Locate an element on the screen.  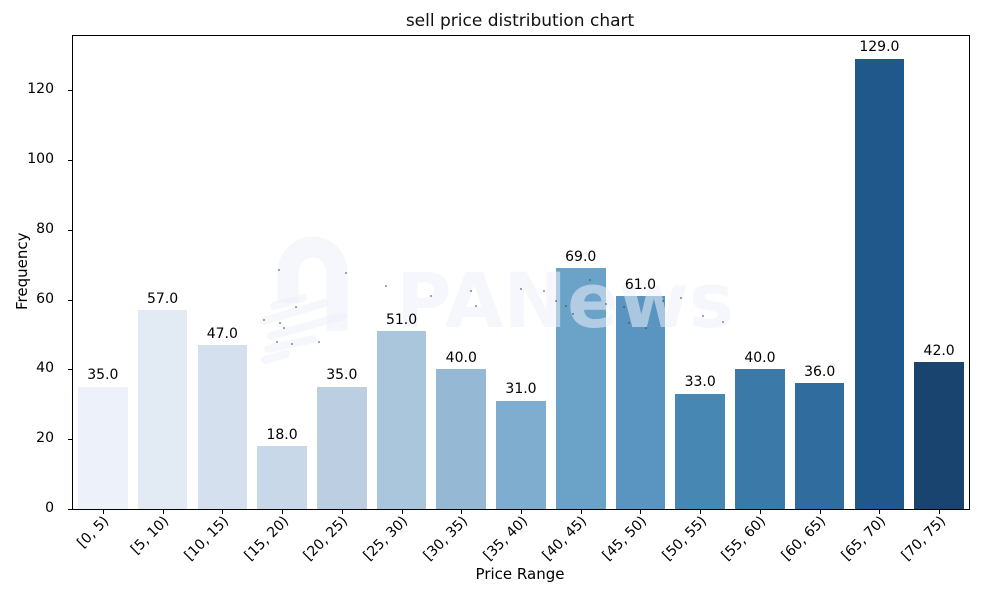
bar-value-label: 129.0 is located at coordinates (879, 47).